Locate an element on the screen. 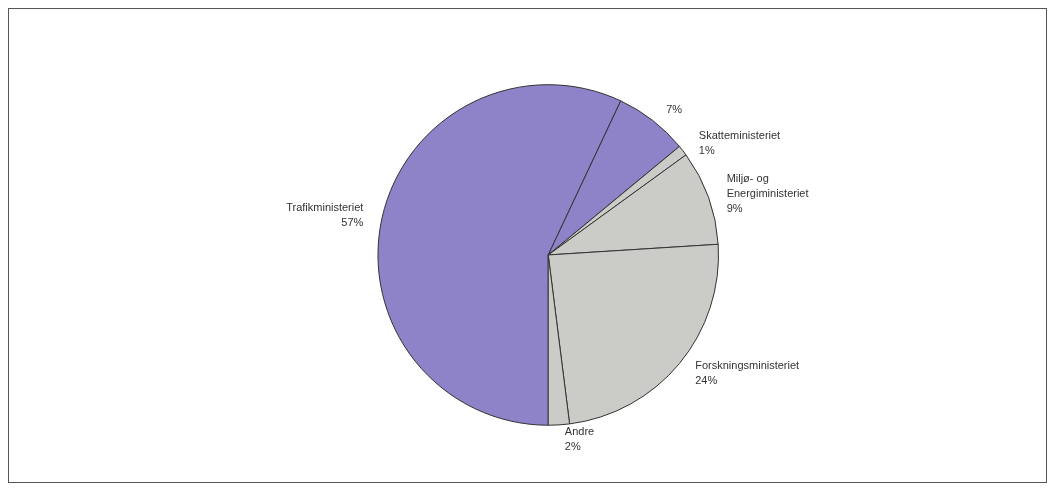 This screenshot has height=491, width=1055. data-label: 9% is located at coordinates (734, 207).